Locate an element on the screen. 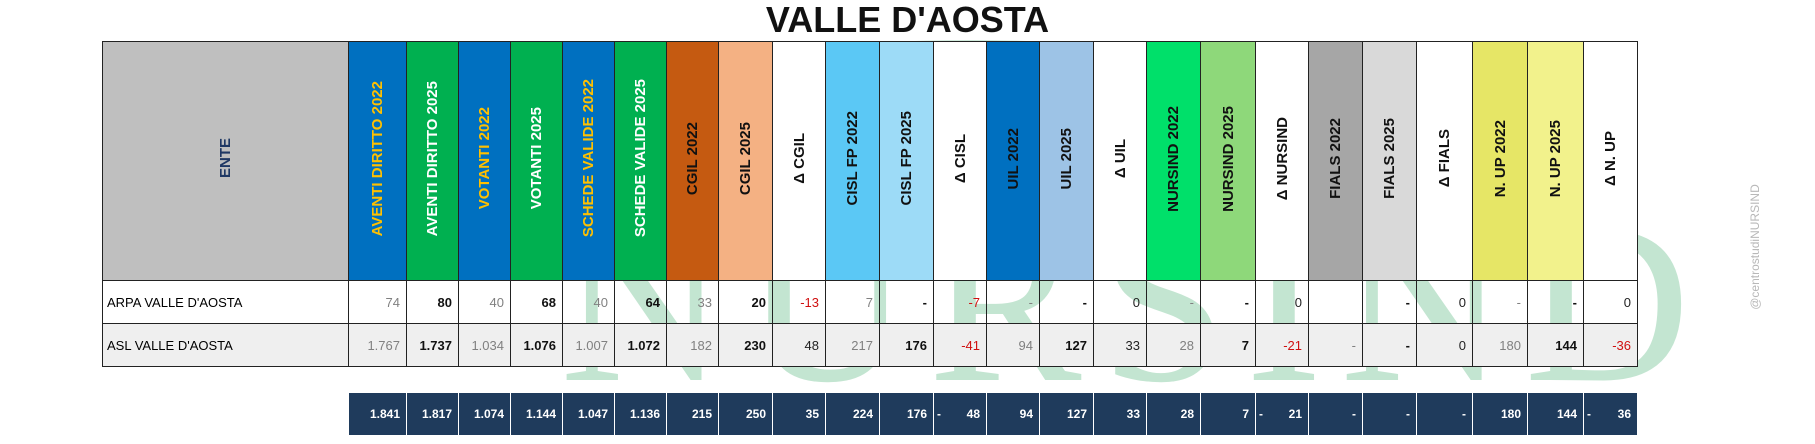  header-col-0: AVENTI DIRITTO 2022 is located at coordinates (377, 161).